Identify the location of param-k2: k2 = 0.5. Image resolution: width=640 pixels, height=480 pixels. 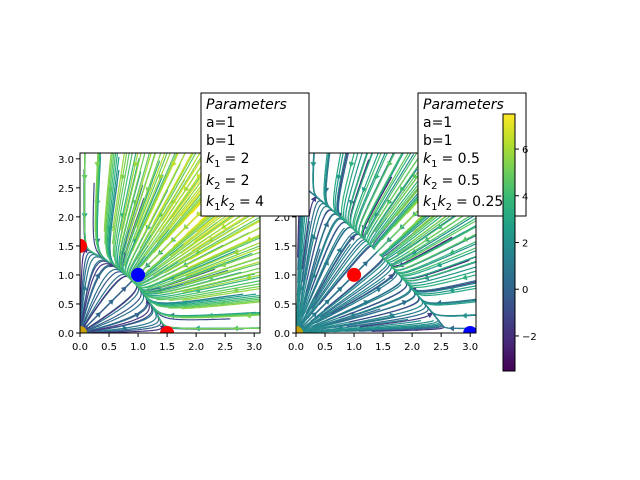
(451, 182).